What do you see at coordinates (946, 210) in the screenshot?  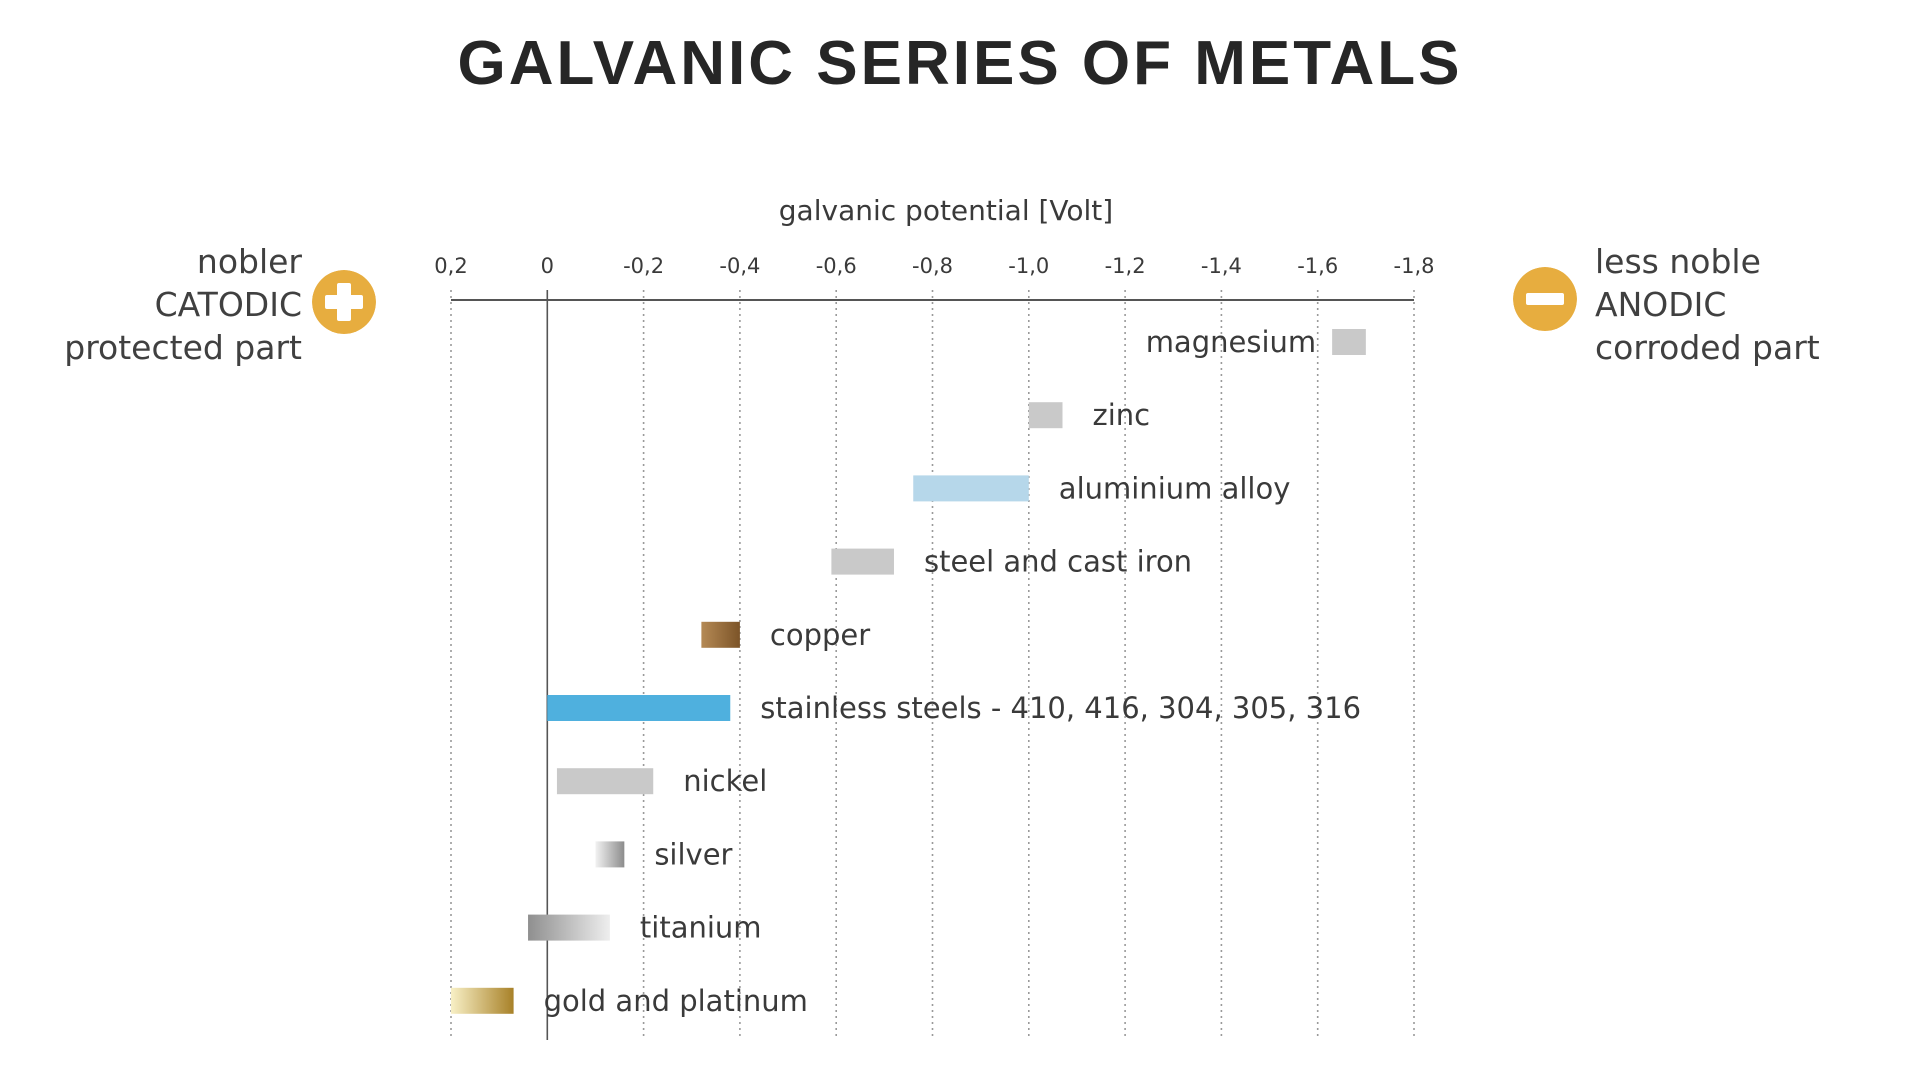 I see `x-axis-title: galvanic potential [Volt]` at bounding box center [946, 210].